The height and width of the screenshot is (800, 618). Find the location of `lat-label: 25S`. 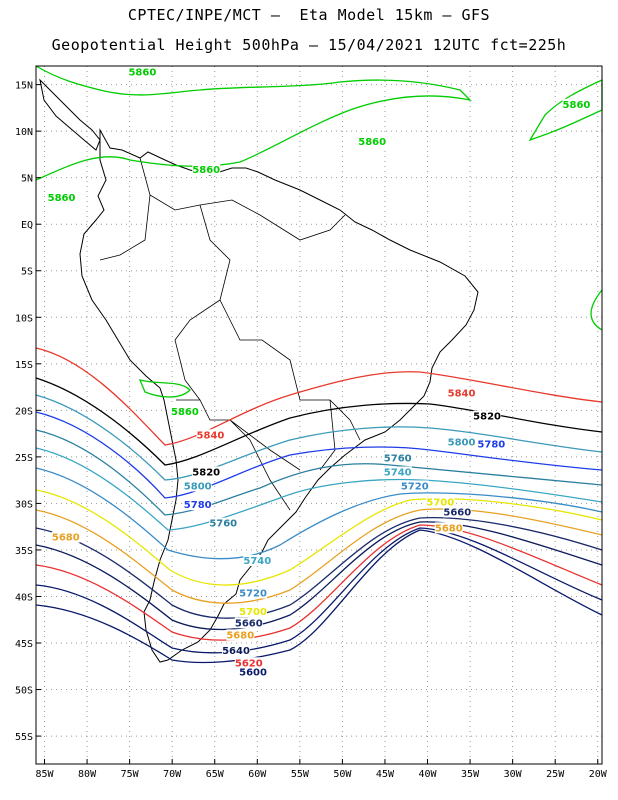

lat-label: 25S is located at coordinates (24, 458).